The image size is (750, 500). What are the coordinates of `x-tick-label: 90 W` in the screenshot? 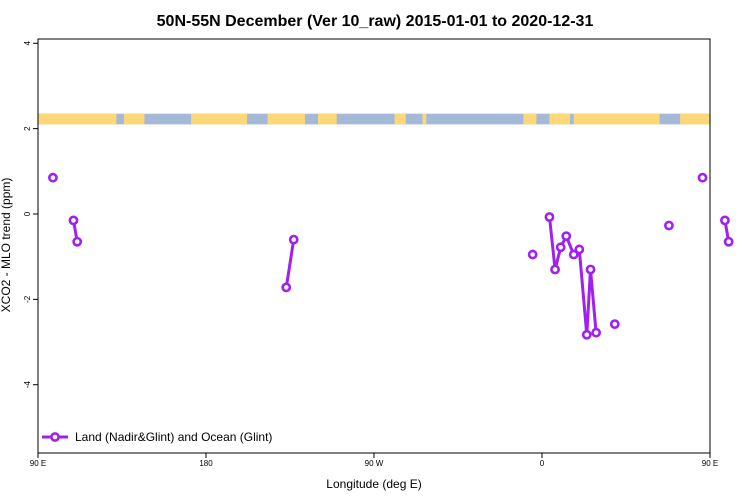 It's located at (374, 463).